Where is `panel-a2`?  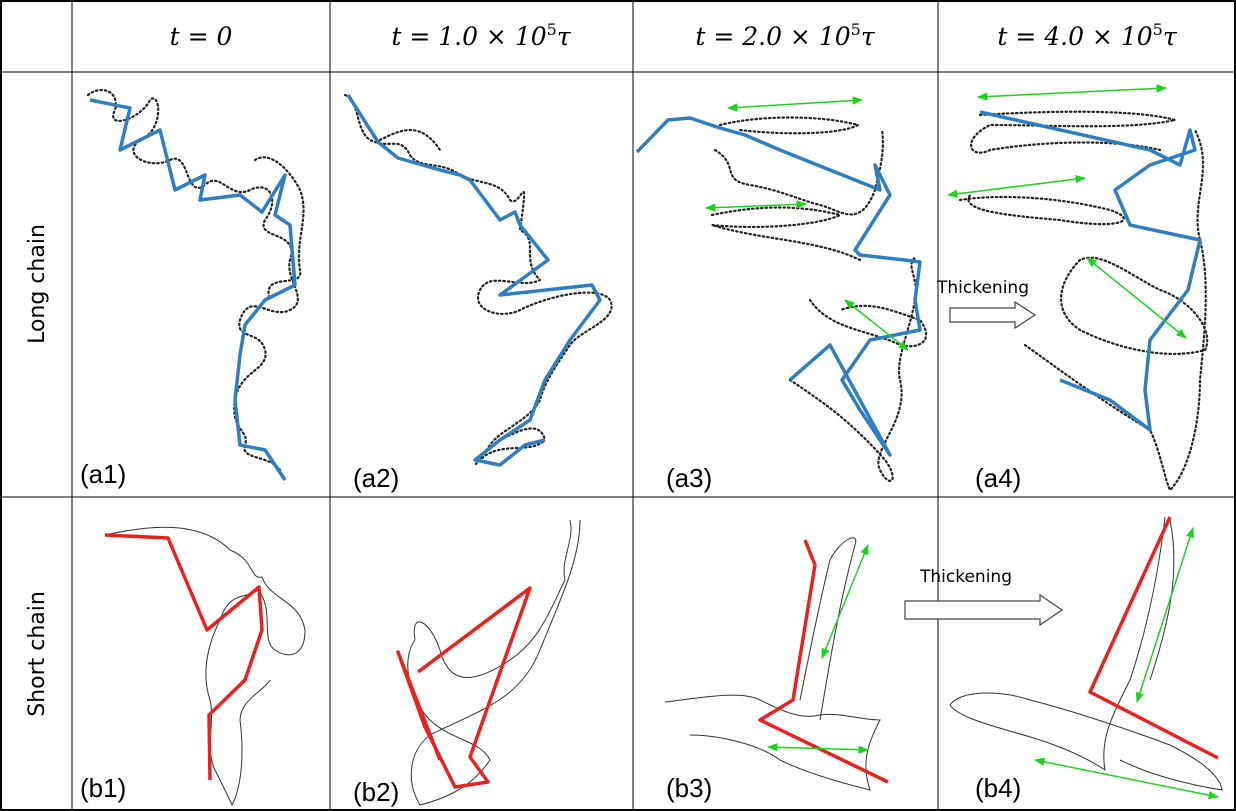
panel-a2 is located at coordinates (478, 280).